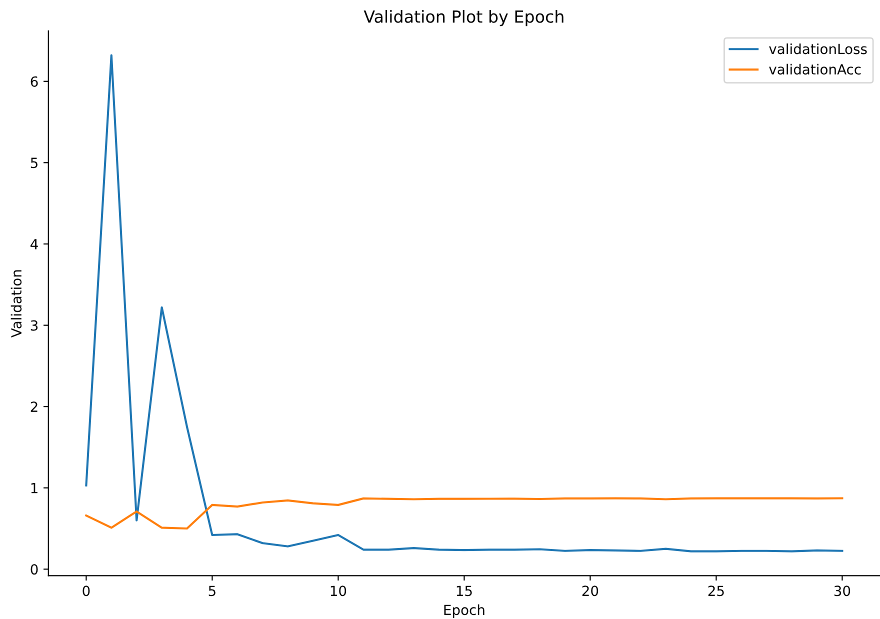  I want to click on legend-label: validationAcc, so click(815, 69).